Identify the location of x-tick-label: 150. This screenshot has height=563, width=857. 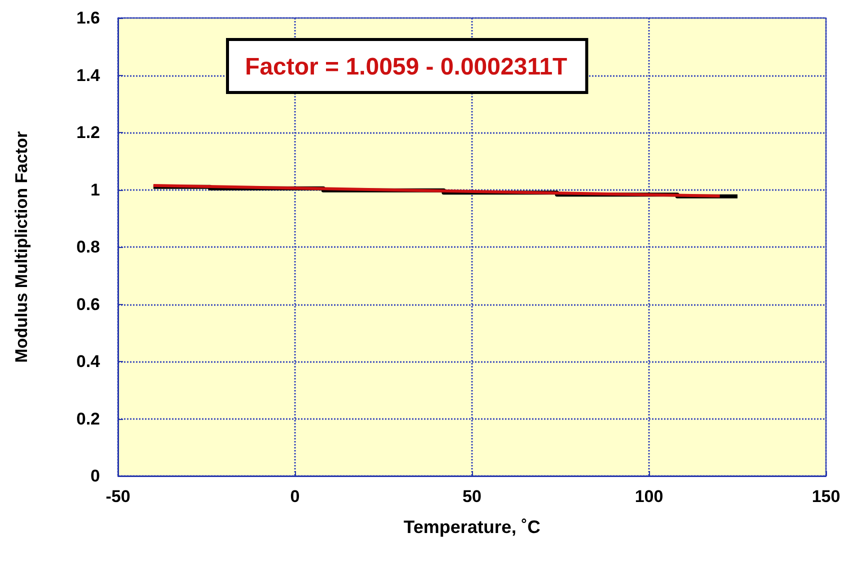
(826, 496).